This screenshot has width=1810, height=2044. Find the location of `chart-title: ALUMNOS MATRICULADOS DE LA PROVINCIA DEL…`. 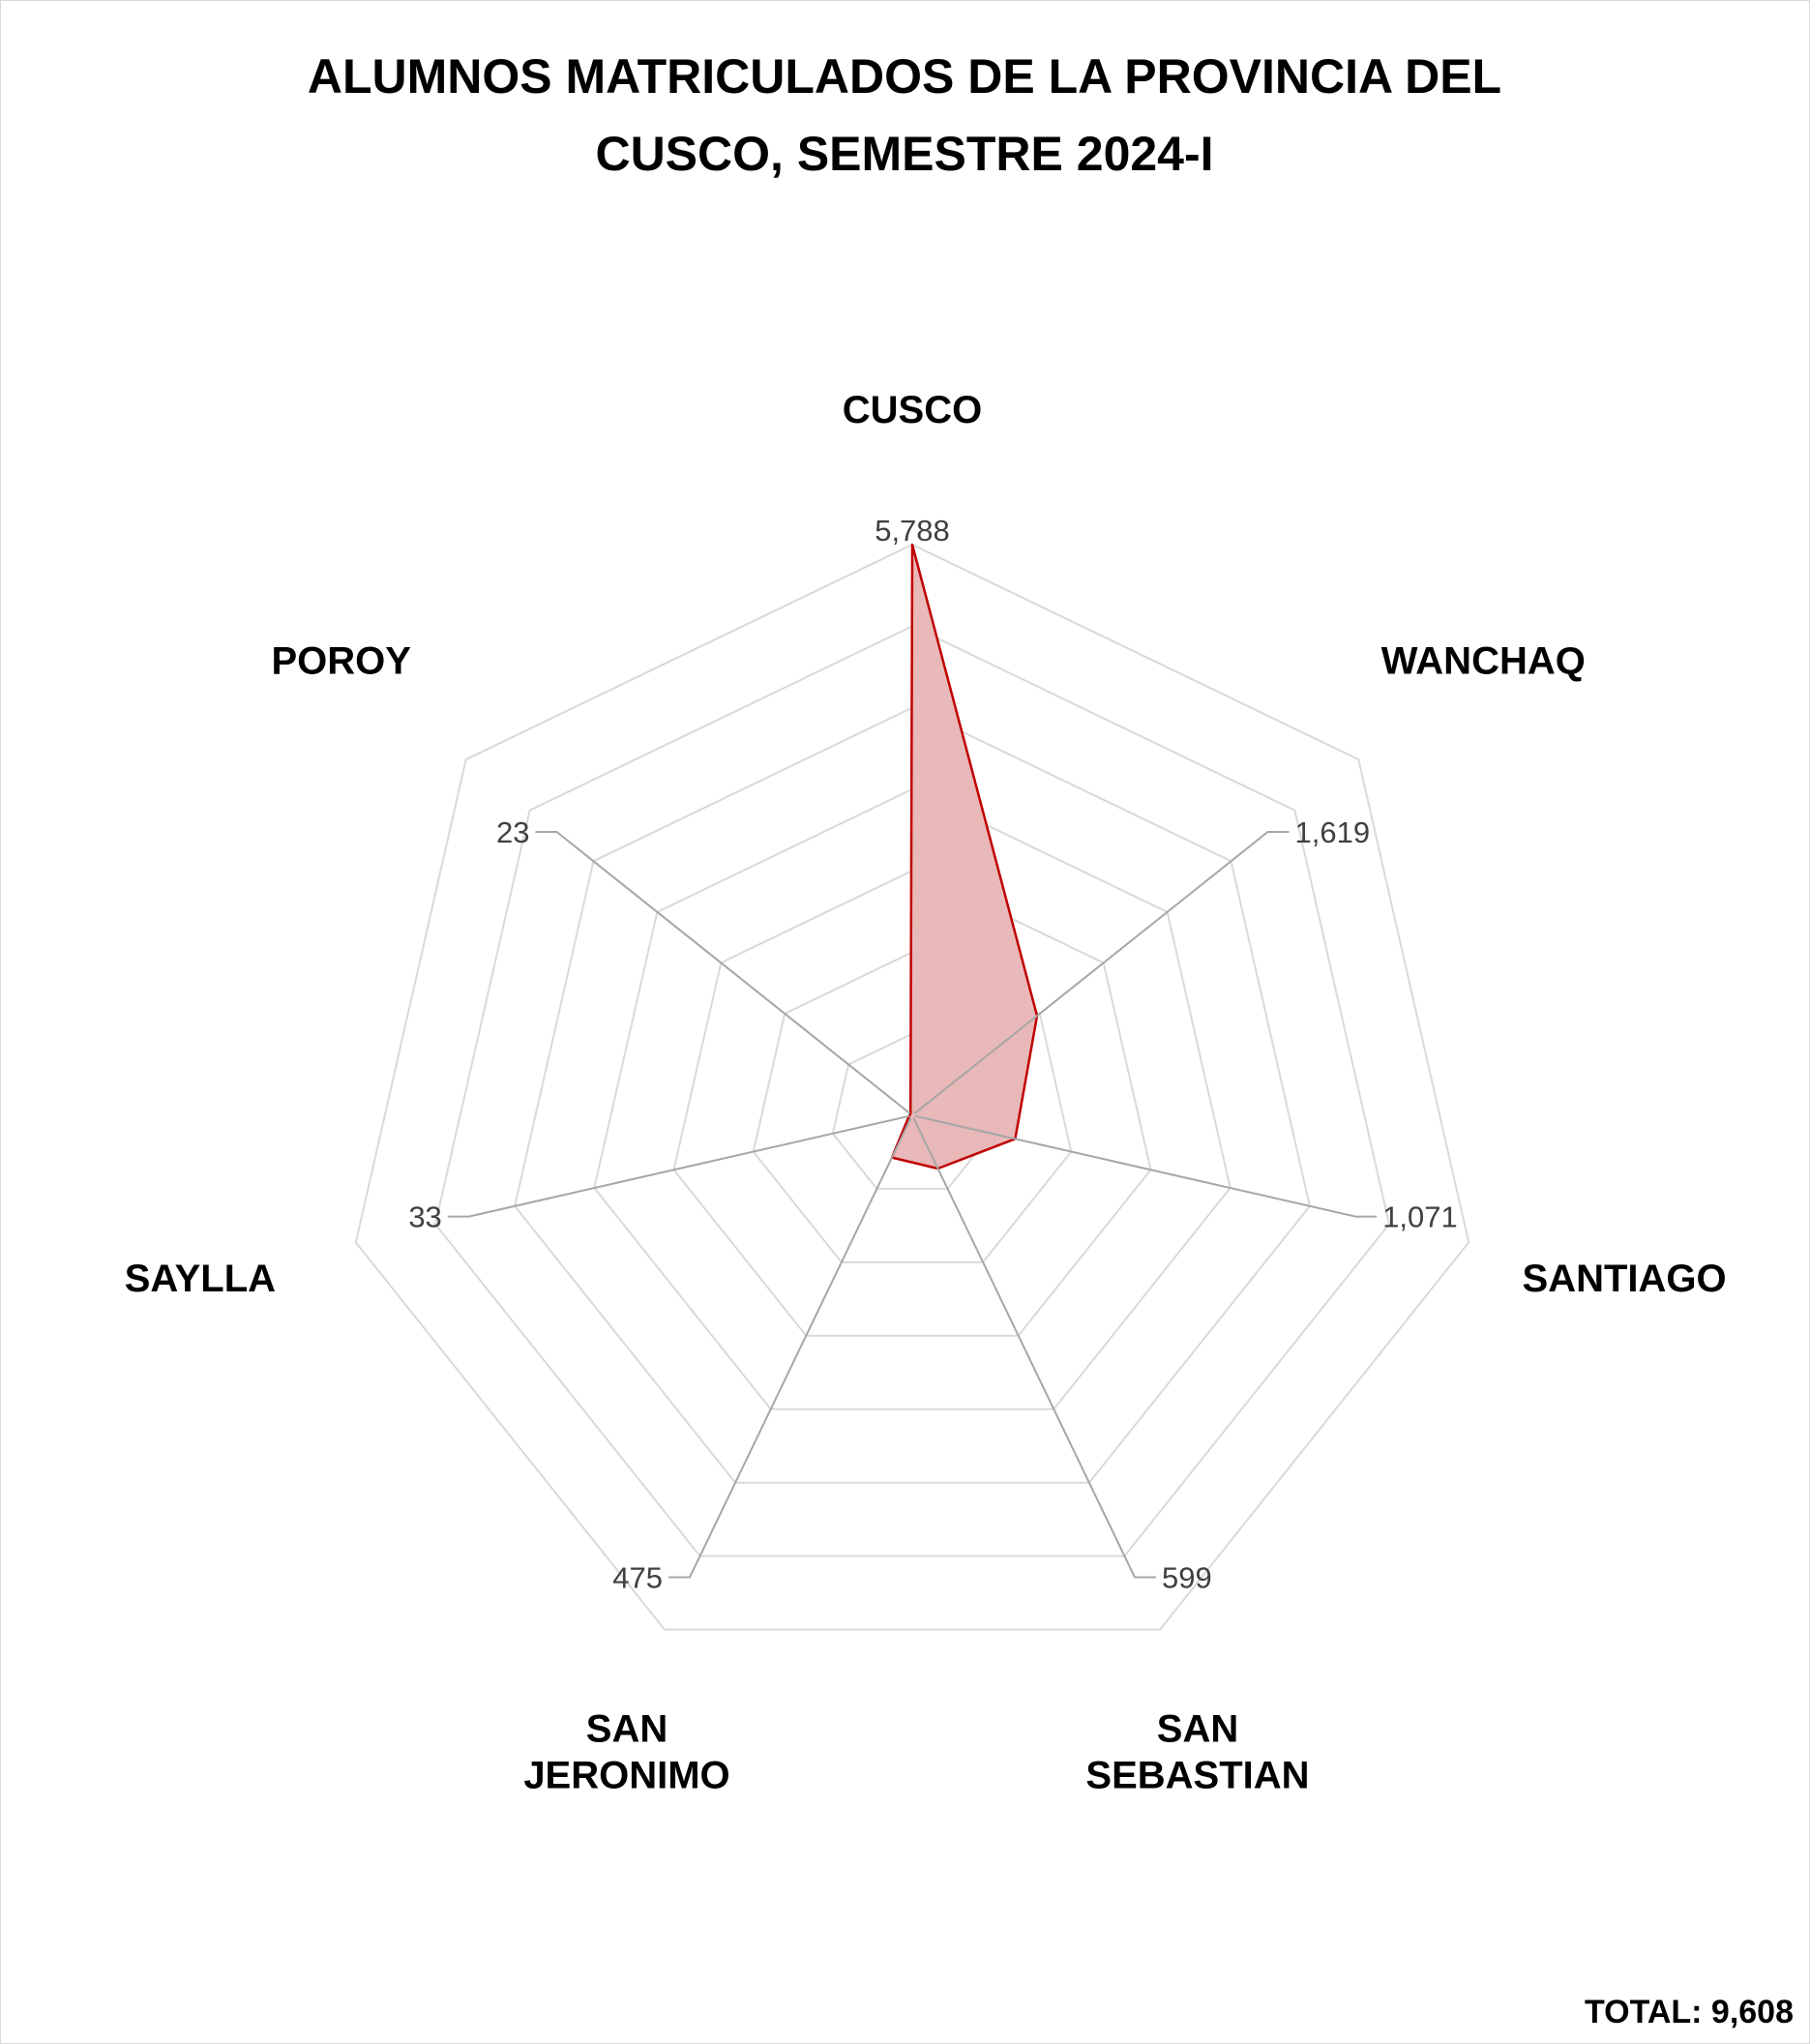

chart-title: ALUMNOS MATRICULADOS DE LA PROVINCIA DEL… is located at coordinates (904, 115).